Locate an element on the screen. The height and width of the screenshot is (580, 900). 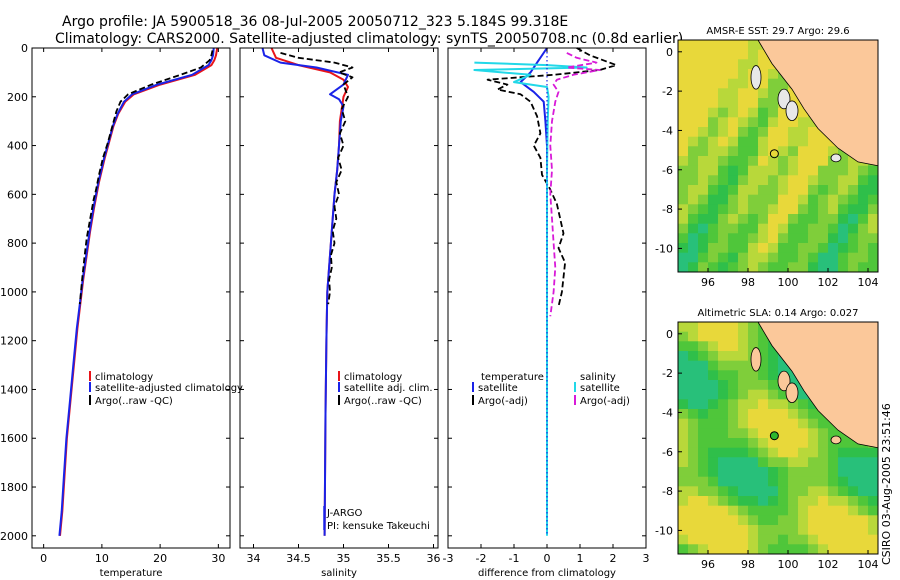
map-x-tick-label: 102 is located at coordinates (828, 564).